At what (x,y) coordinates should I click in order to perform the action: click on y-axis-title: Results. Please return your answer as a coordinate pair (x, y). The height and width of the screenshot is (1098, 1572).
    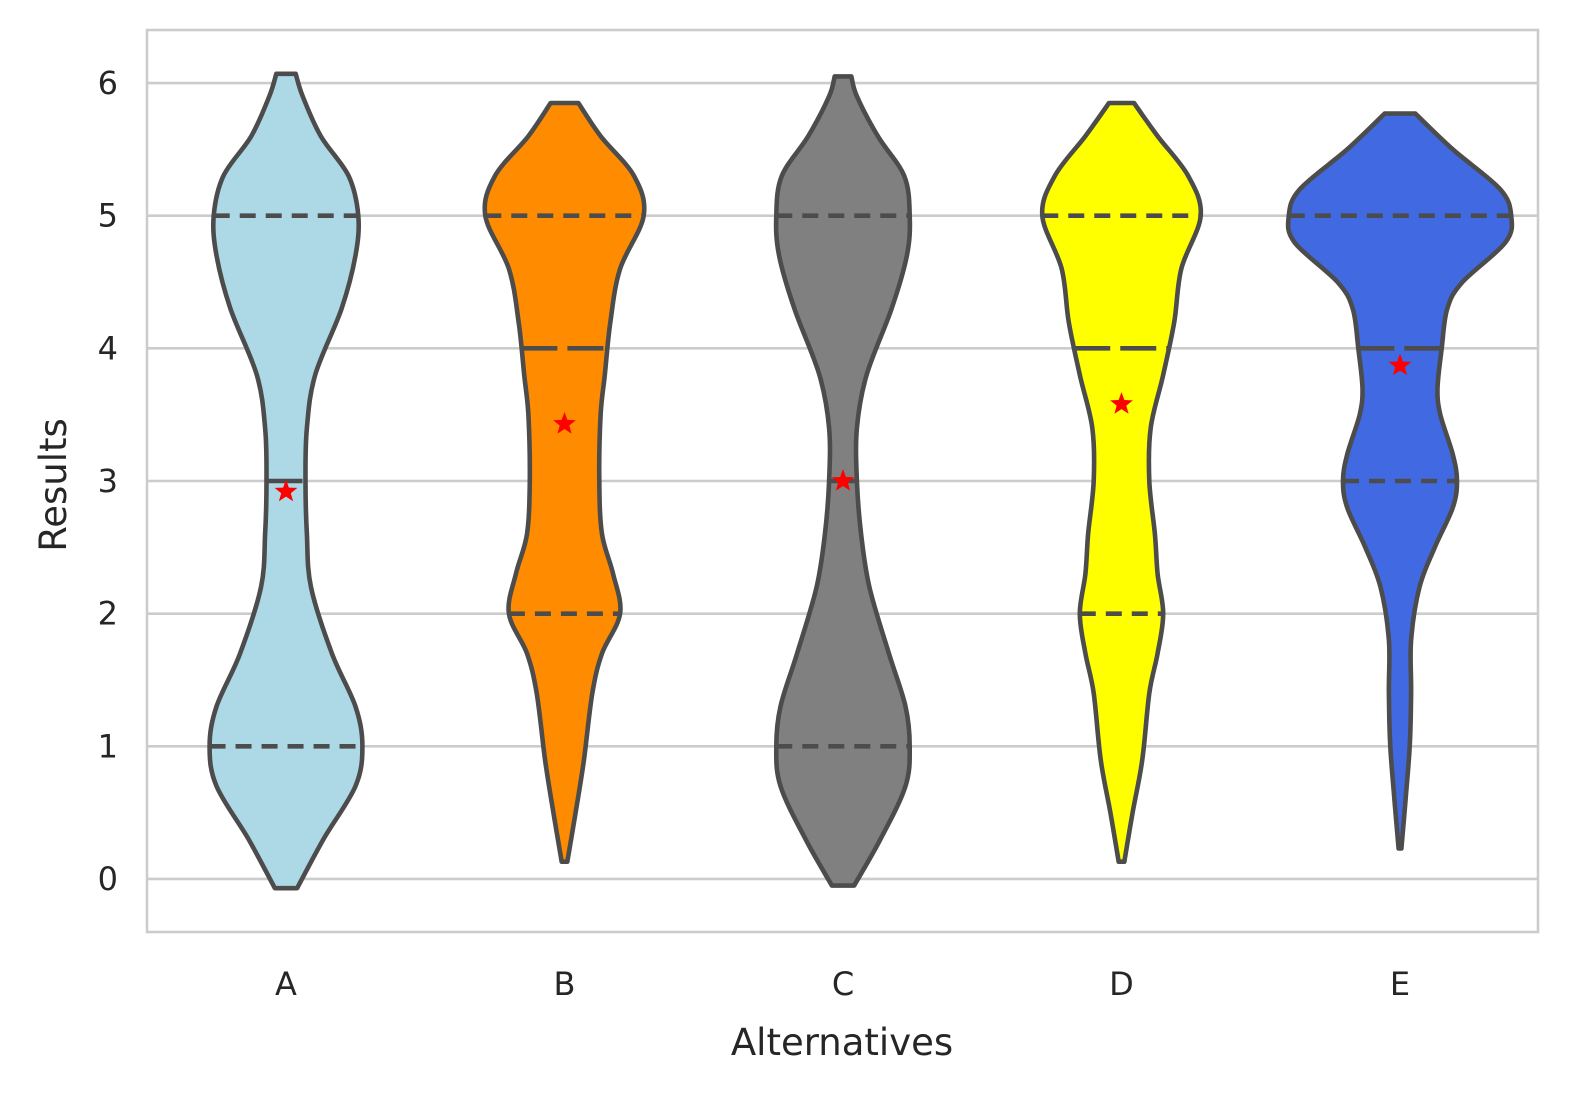
    Looking at the image, I should click on (53, 485).